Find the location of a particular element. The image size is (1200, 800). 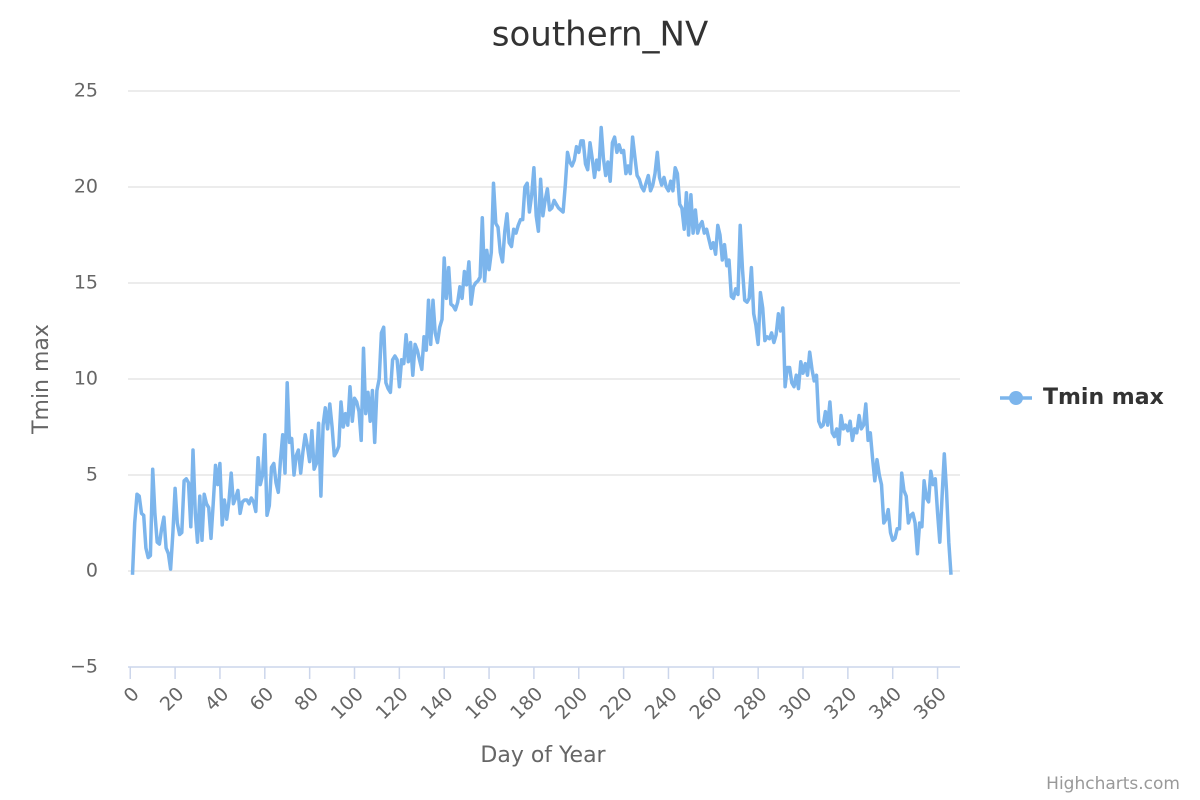

legend-symbol-marker is located at coordinates (1016, 398).